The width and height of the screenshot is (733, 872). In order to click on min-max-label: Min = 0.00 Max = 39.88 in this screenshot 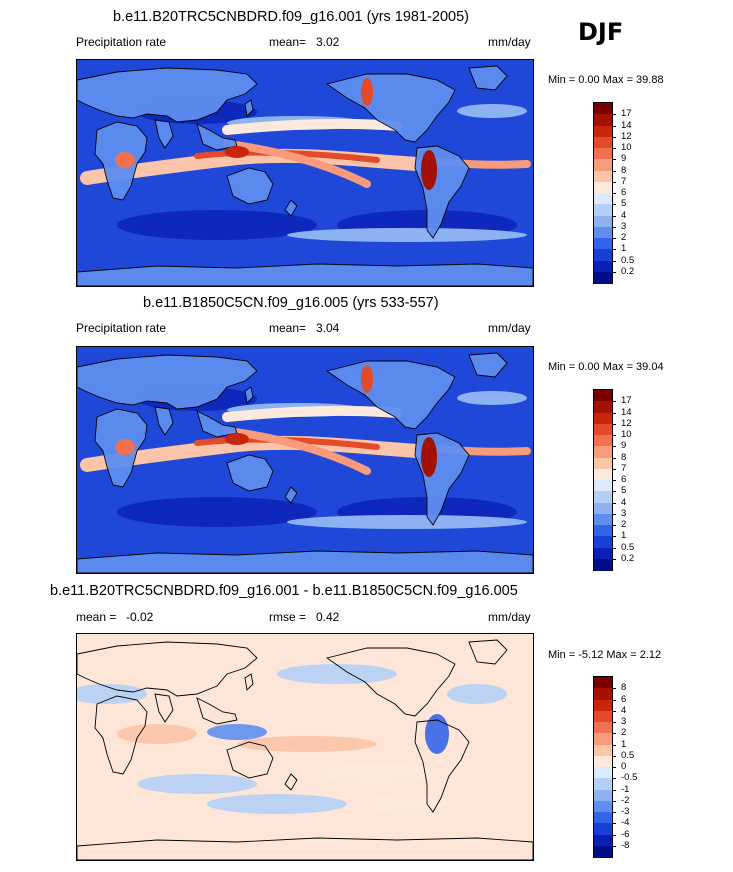, I will do `click(606, 80)`.